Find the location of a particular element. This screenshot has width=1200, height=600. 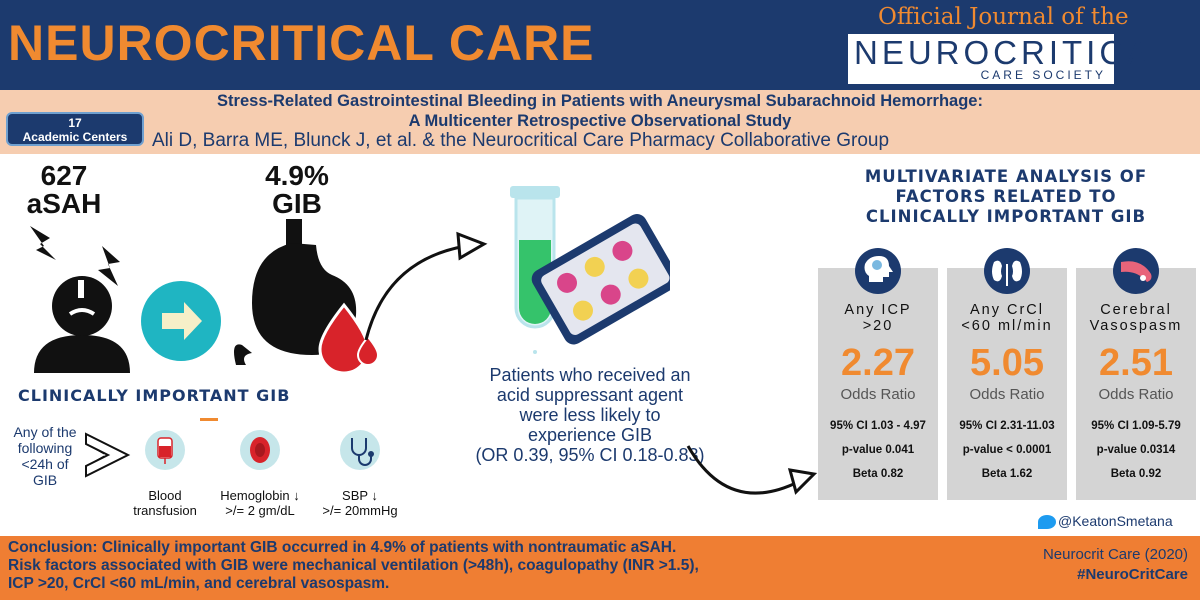

p-value: p-value < 0.0001 is located at coordinates (1007, 450).